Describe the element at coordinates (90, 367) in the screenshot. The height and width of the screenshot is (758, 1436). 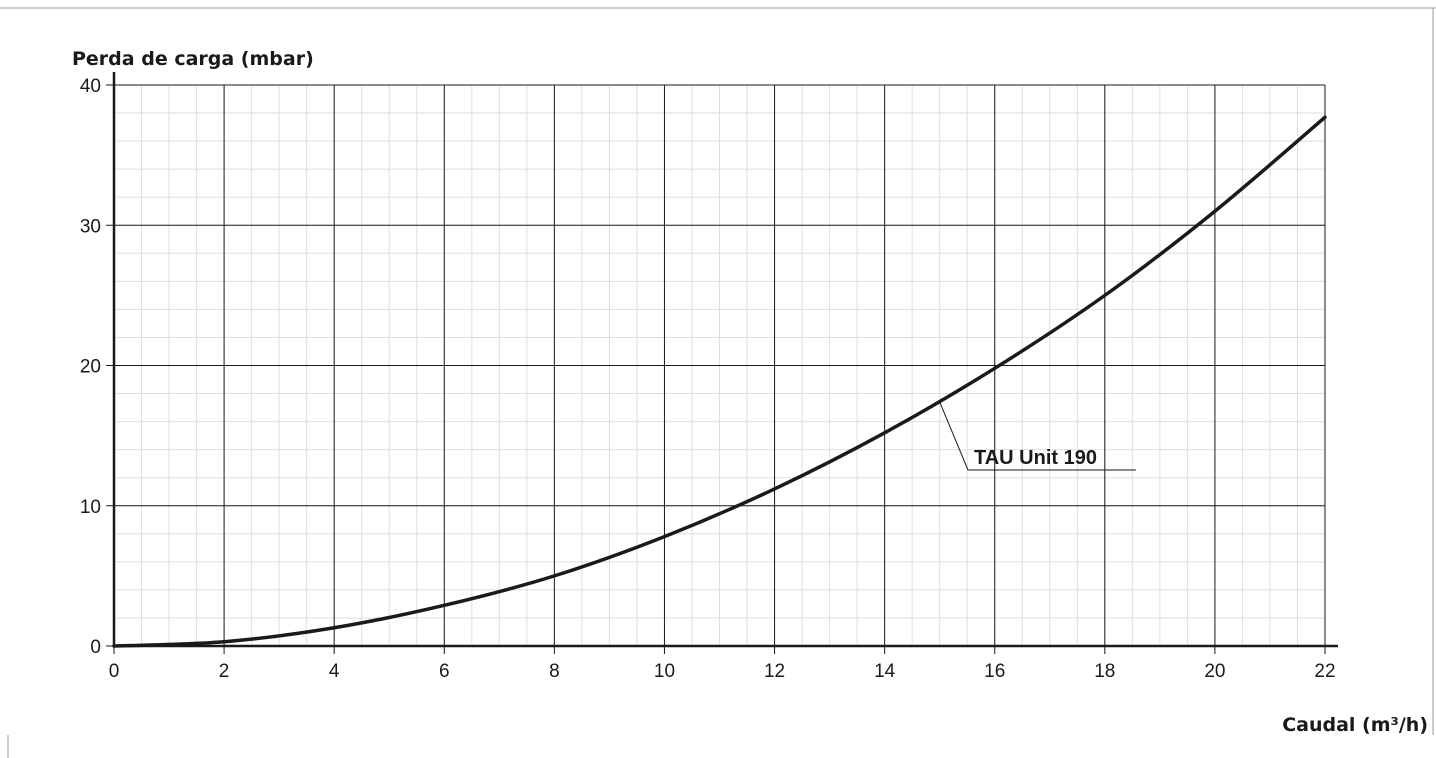
I see `y-tick-label: 20` at that location.